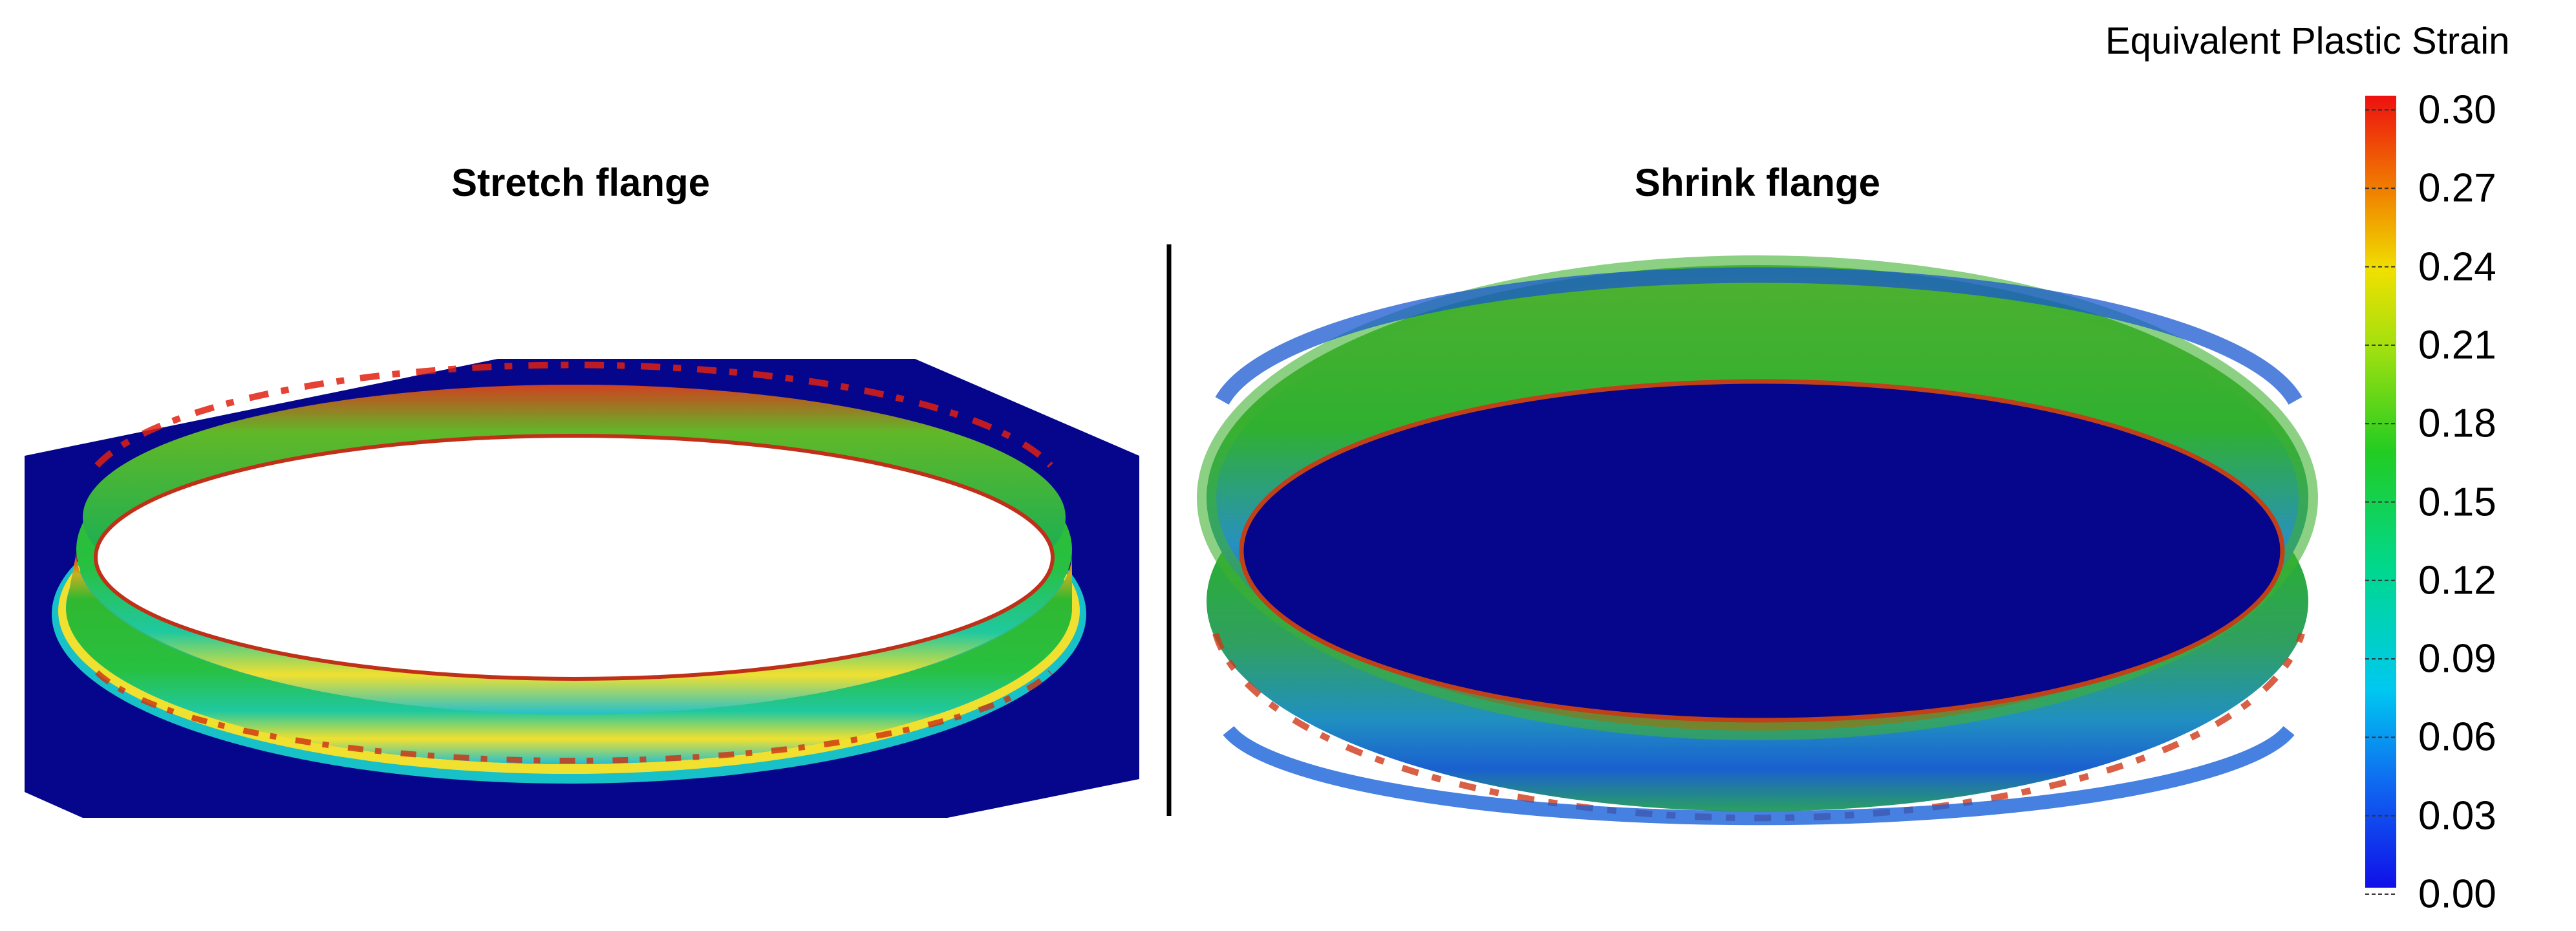  I want to click on shrink-flange-title: Shrink flange, so click(1758, 183).